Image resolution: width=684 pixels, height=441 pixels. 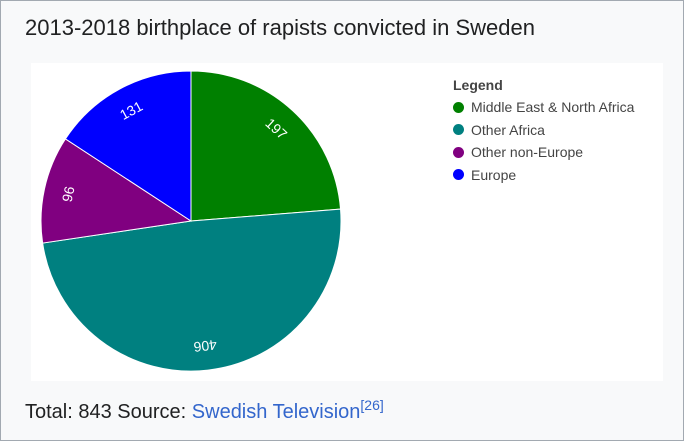 I want to click on legend-item-other-africa: Other Africa, so click(x=543, y=130).